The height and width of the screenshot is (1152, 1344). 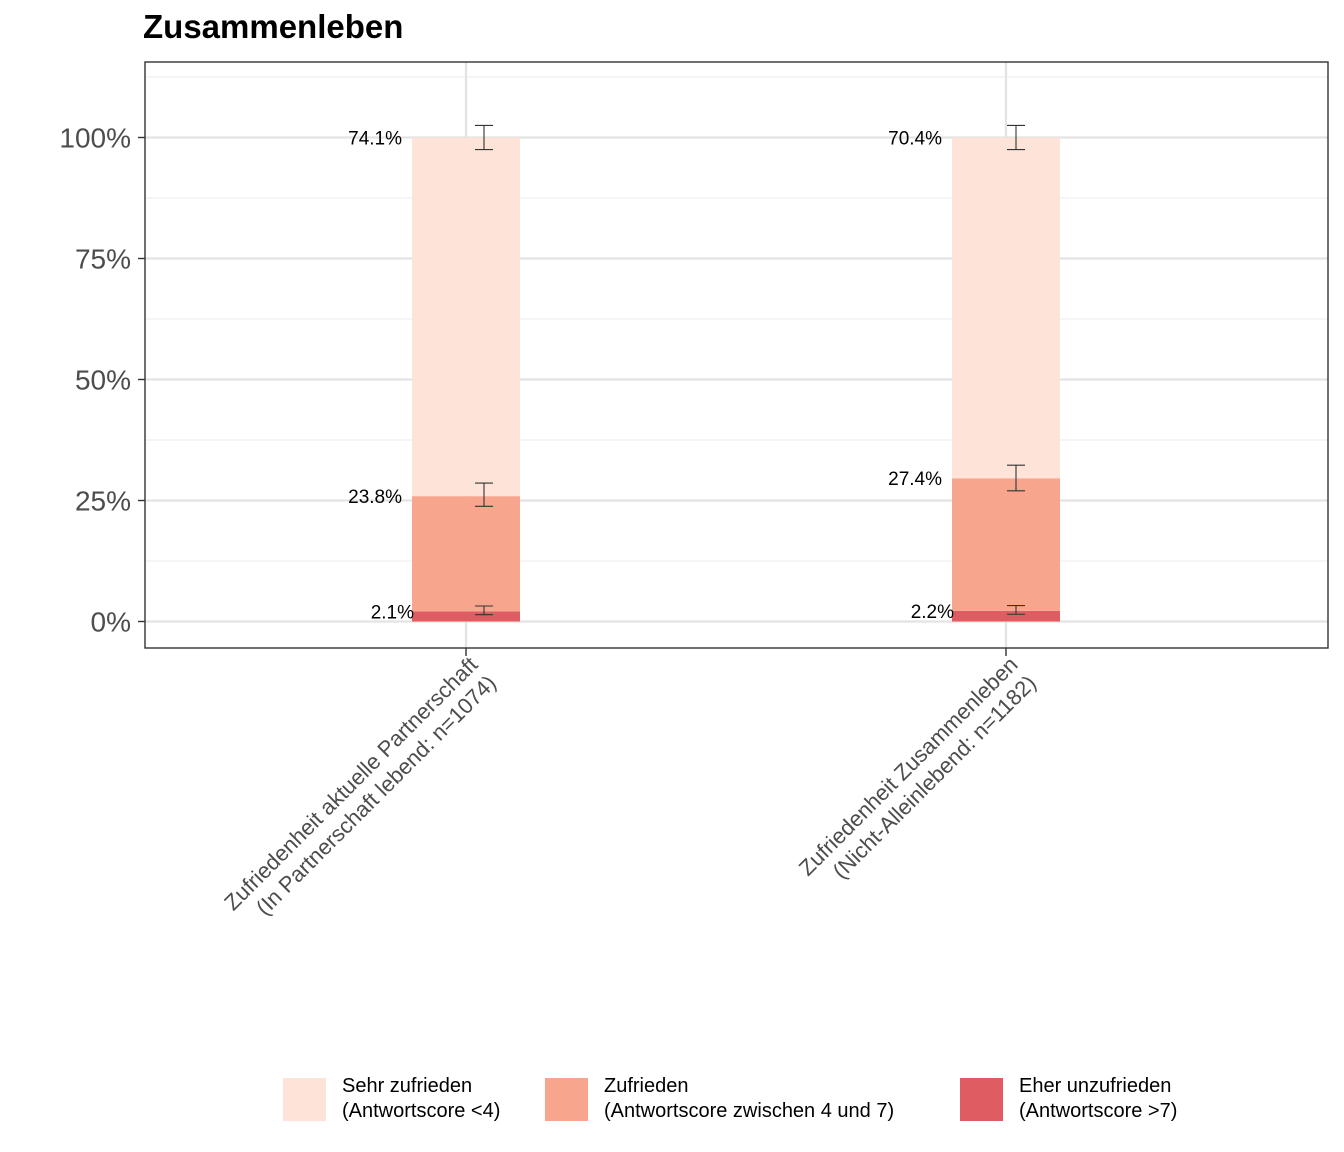 What do you see at coordinates (376, 795) in the screenshot?
I see `x-tick-label-line: (In Partnerschaft lebend: n=1074)` at bounding box center [376, 795].